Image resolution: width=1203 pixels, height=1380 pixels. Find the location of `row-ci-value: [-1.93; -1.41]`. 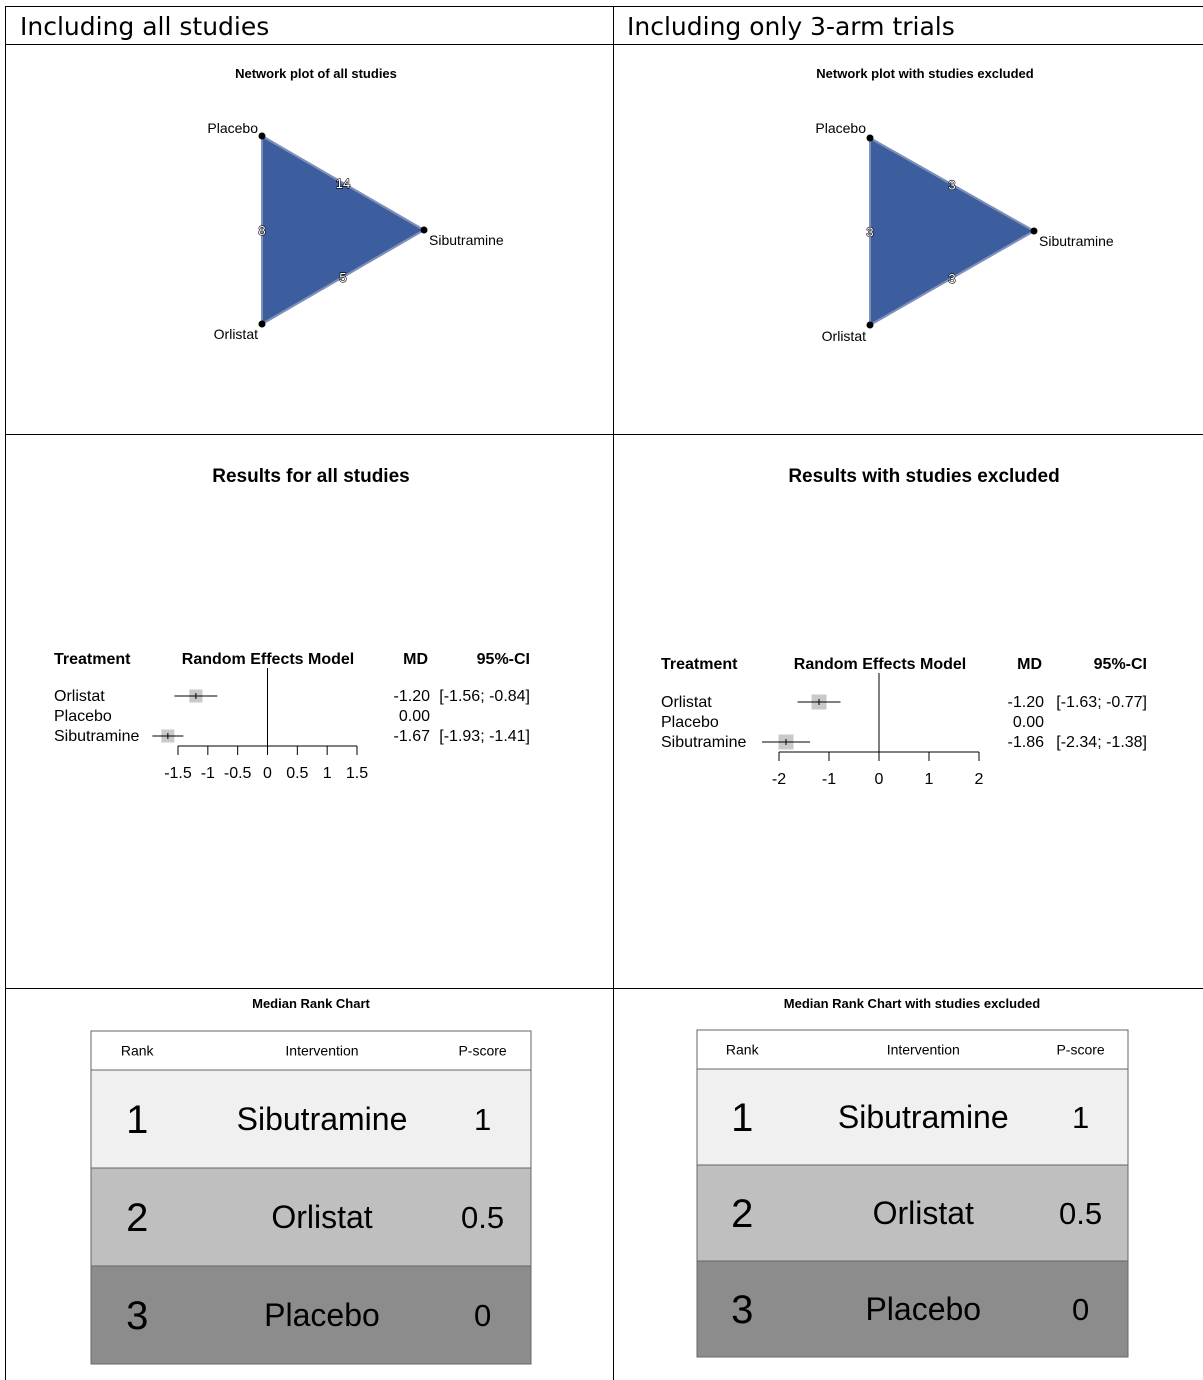

row-ci-value: [-1.93; -1.41] is located at coordinates (484, 736).